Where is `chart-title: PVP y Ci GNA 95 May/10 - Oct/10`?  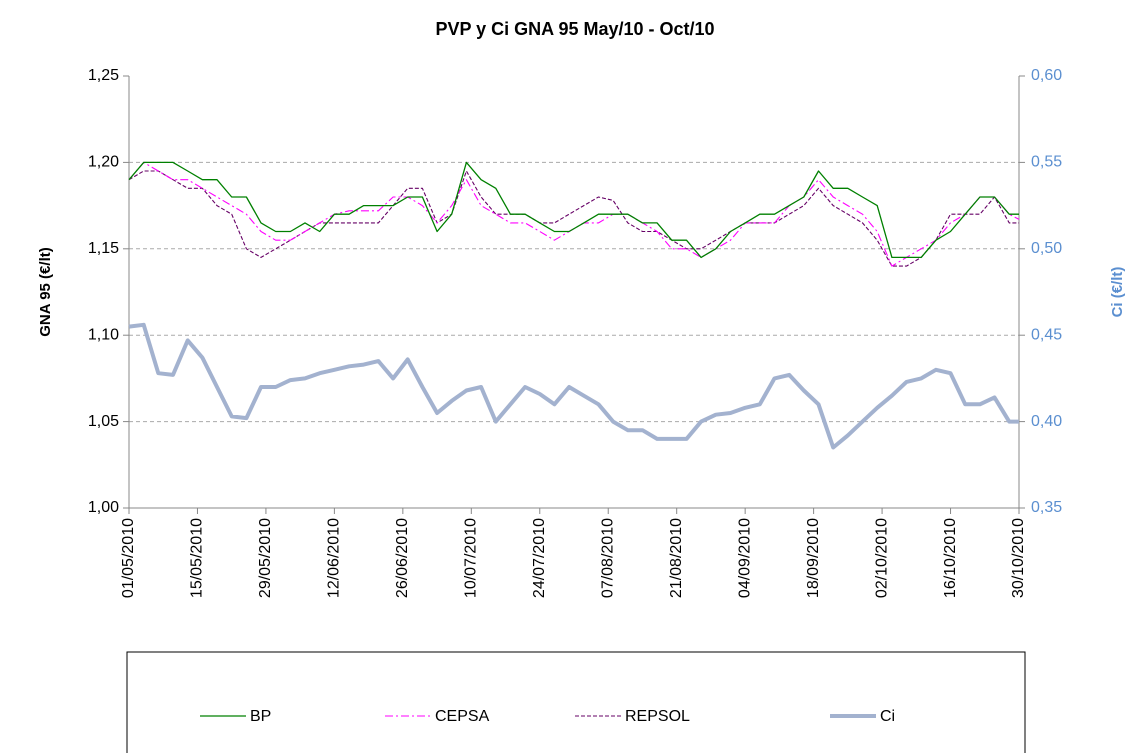
chart-title: PVP y Ci GNA 95 May/10 - Oct/10 is located at coordinates (574, 29).